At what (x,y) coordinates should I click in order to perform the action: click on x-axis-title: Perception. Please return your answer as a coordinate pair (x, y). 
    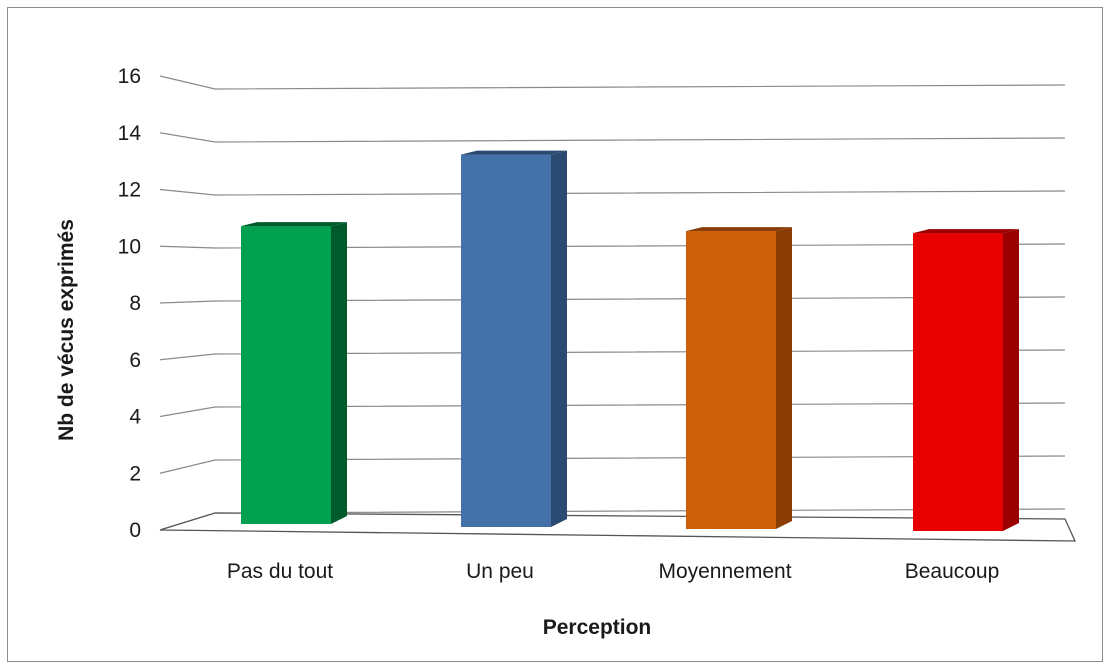
    Looking at the image, I should click on (597, 627).